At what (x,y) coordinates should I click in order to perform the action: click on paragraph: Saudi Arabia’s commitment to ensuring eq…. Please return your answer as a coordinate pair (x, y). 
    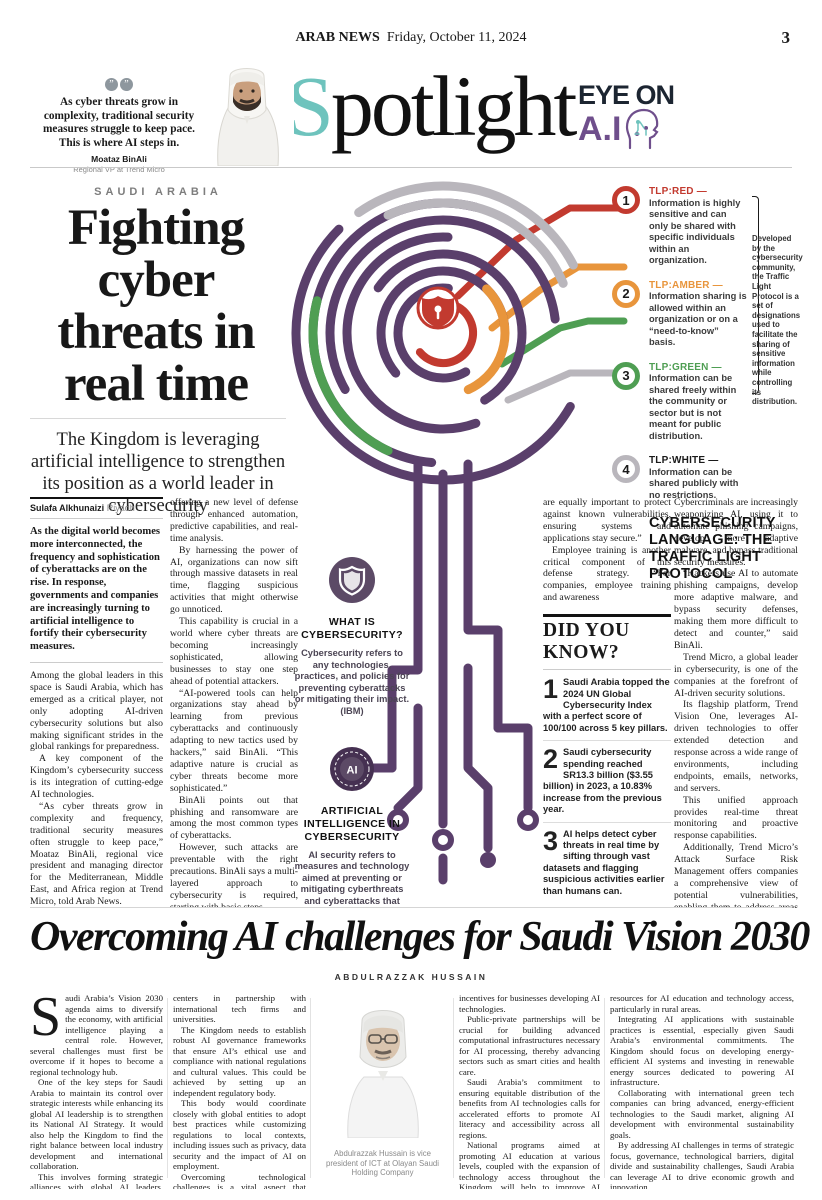
    Looking at the image, I should click on (529, 1108).